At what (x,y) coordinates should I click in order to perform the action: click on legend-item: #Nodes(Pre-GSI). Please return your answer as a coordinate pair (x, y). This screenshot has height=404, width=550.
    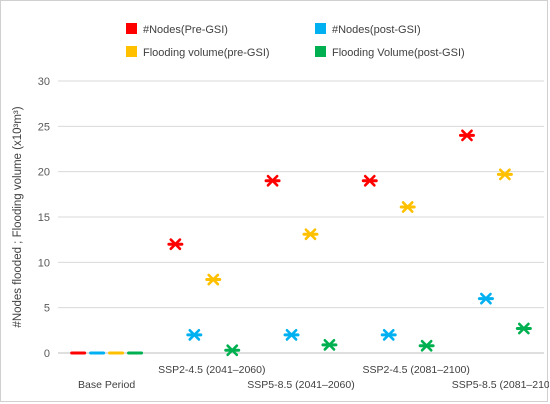
    Looking at the image, I should click on (177, 29).